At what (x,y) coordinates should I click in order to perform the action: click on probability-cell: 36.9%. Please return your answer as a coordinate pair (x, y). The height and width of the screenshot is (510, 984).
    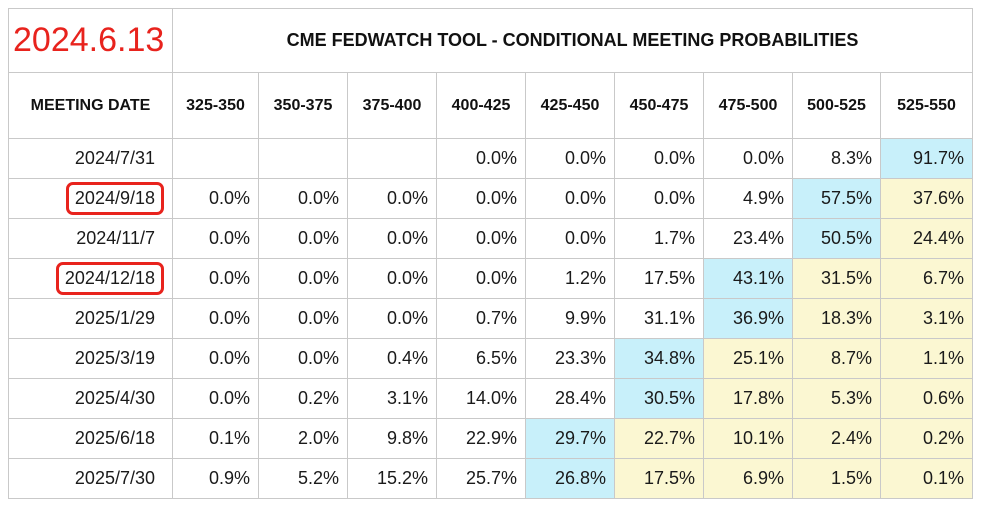
    Looking at the image, I should click on (748, 318).